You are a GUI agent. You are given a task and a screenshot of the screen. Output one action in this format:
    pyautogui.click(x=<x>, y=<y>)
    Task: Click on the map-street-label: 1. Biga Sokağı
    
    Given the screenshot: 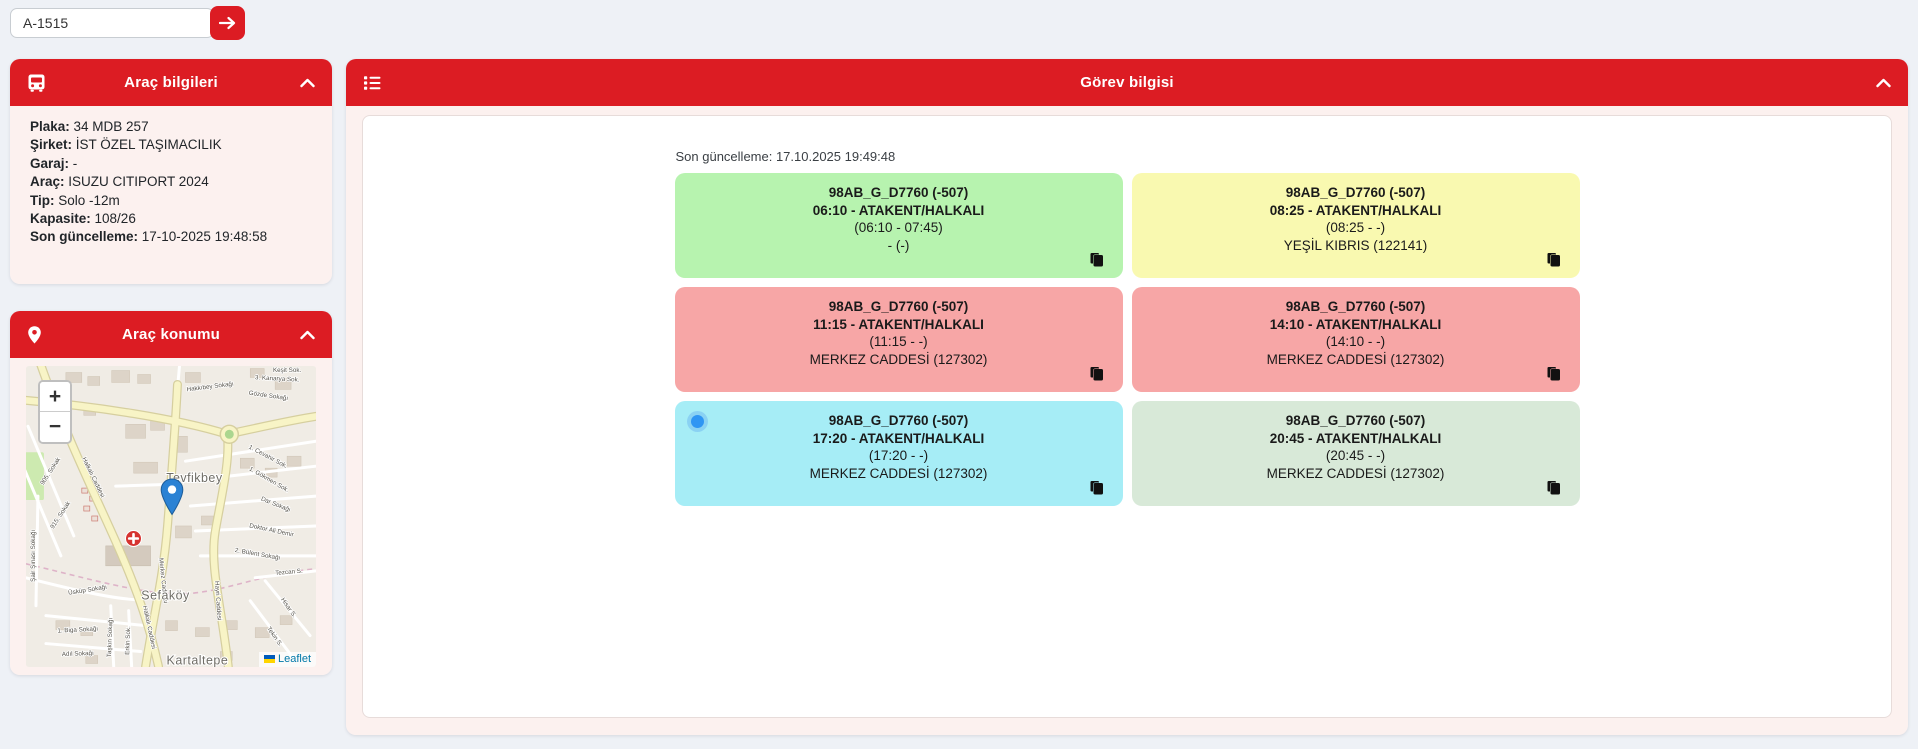 What is the action you would take?
    pyautogui.click(x=77, y=630)
    